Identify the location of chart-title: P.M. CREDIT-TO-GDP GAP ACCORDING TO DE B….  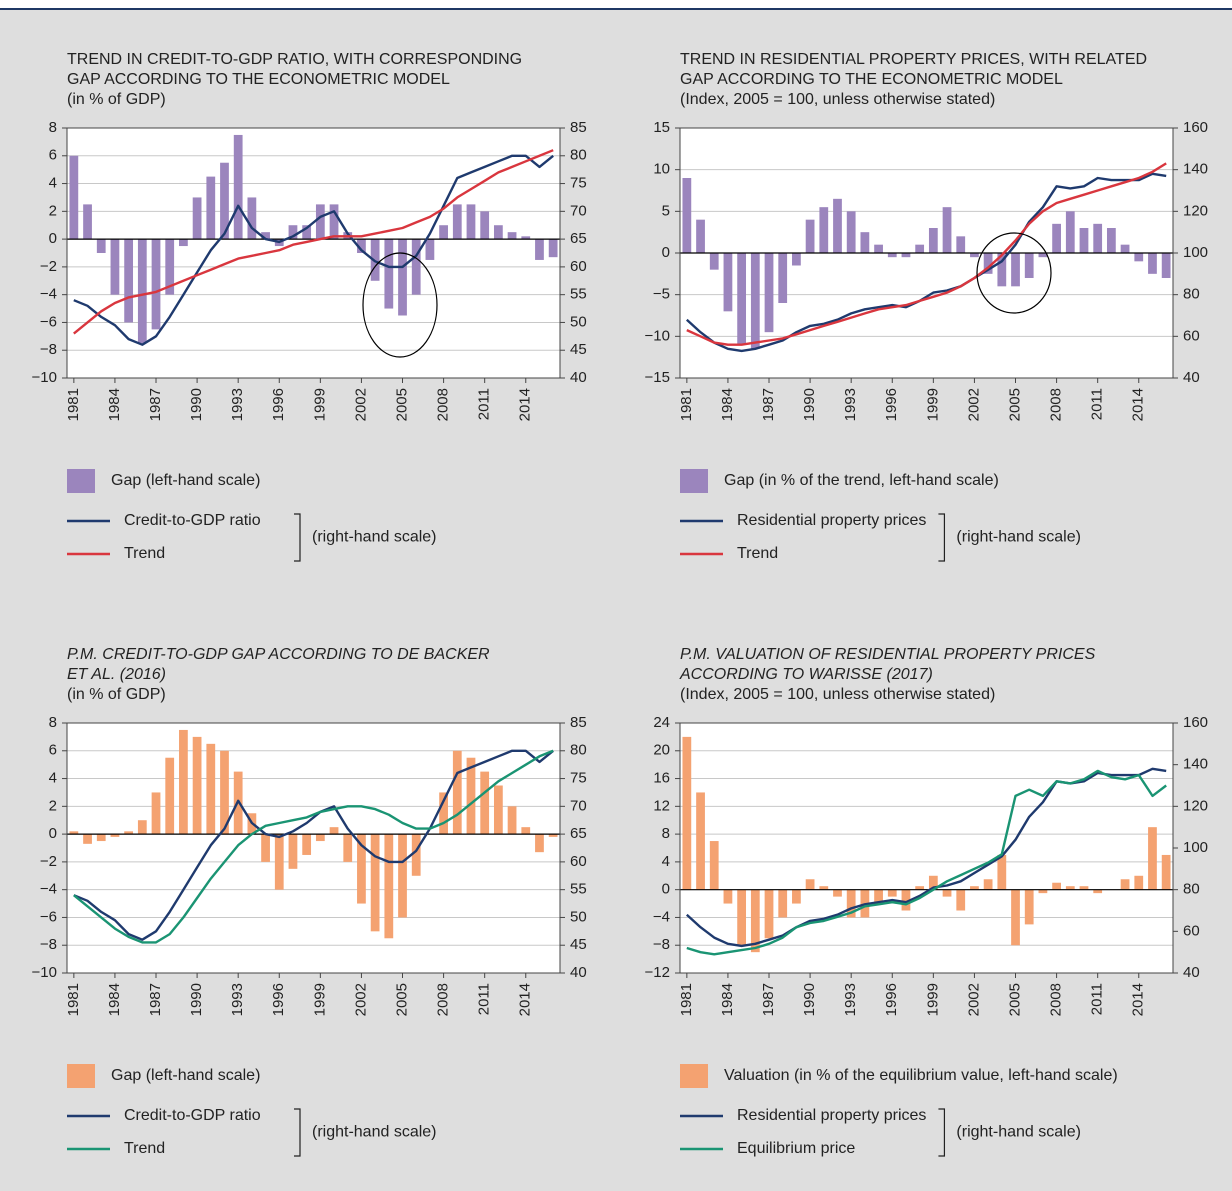
(278, 654).